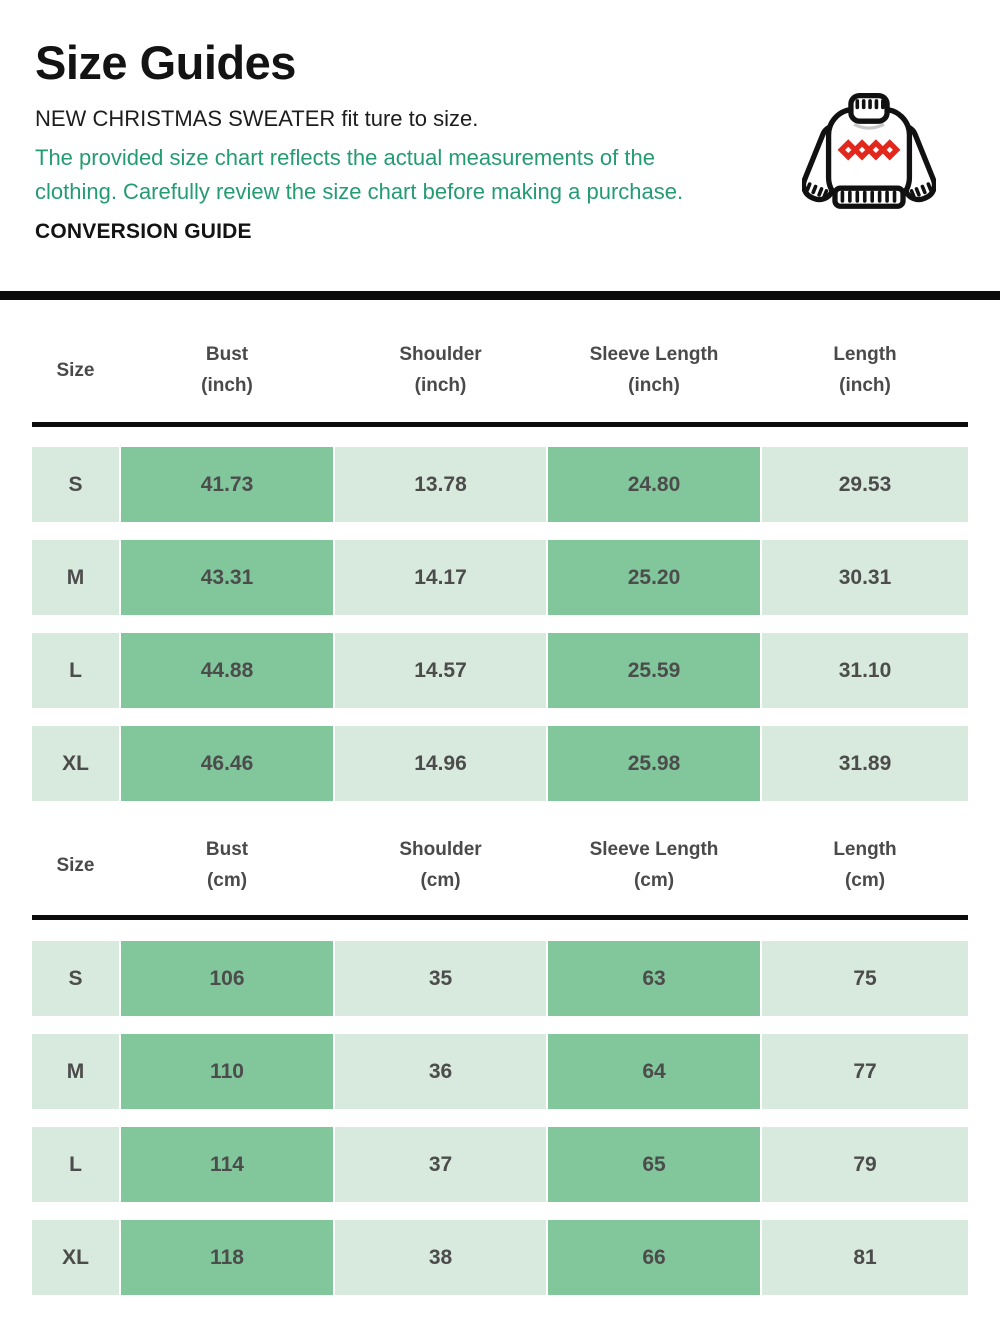 This screenshot has width=1000, height=1331. I want to click on sleeve-length-cell: 64, so click(654, 1071).